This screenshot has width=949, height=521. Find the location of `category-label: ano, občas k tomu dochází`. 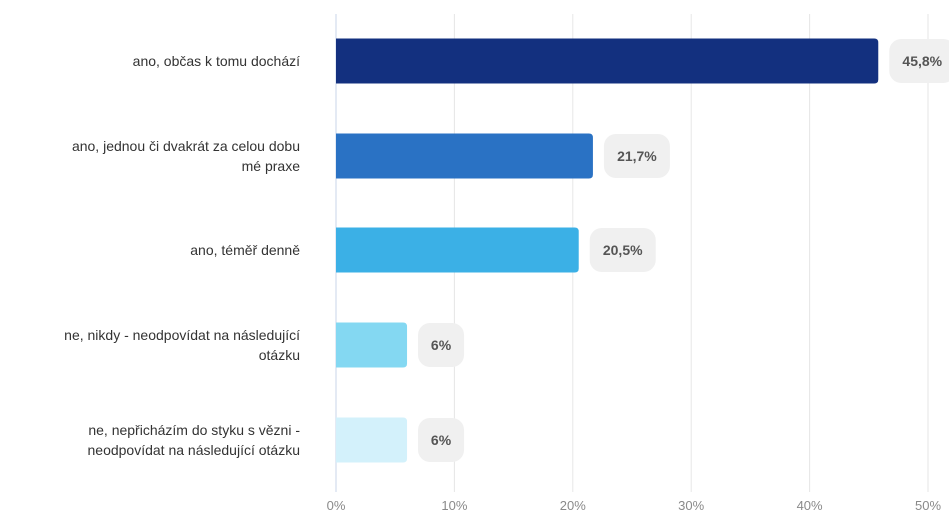

category-label: ano, občas k tomu dochází is located at coordinates (216, 61).